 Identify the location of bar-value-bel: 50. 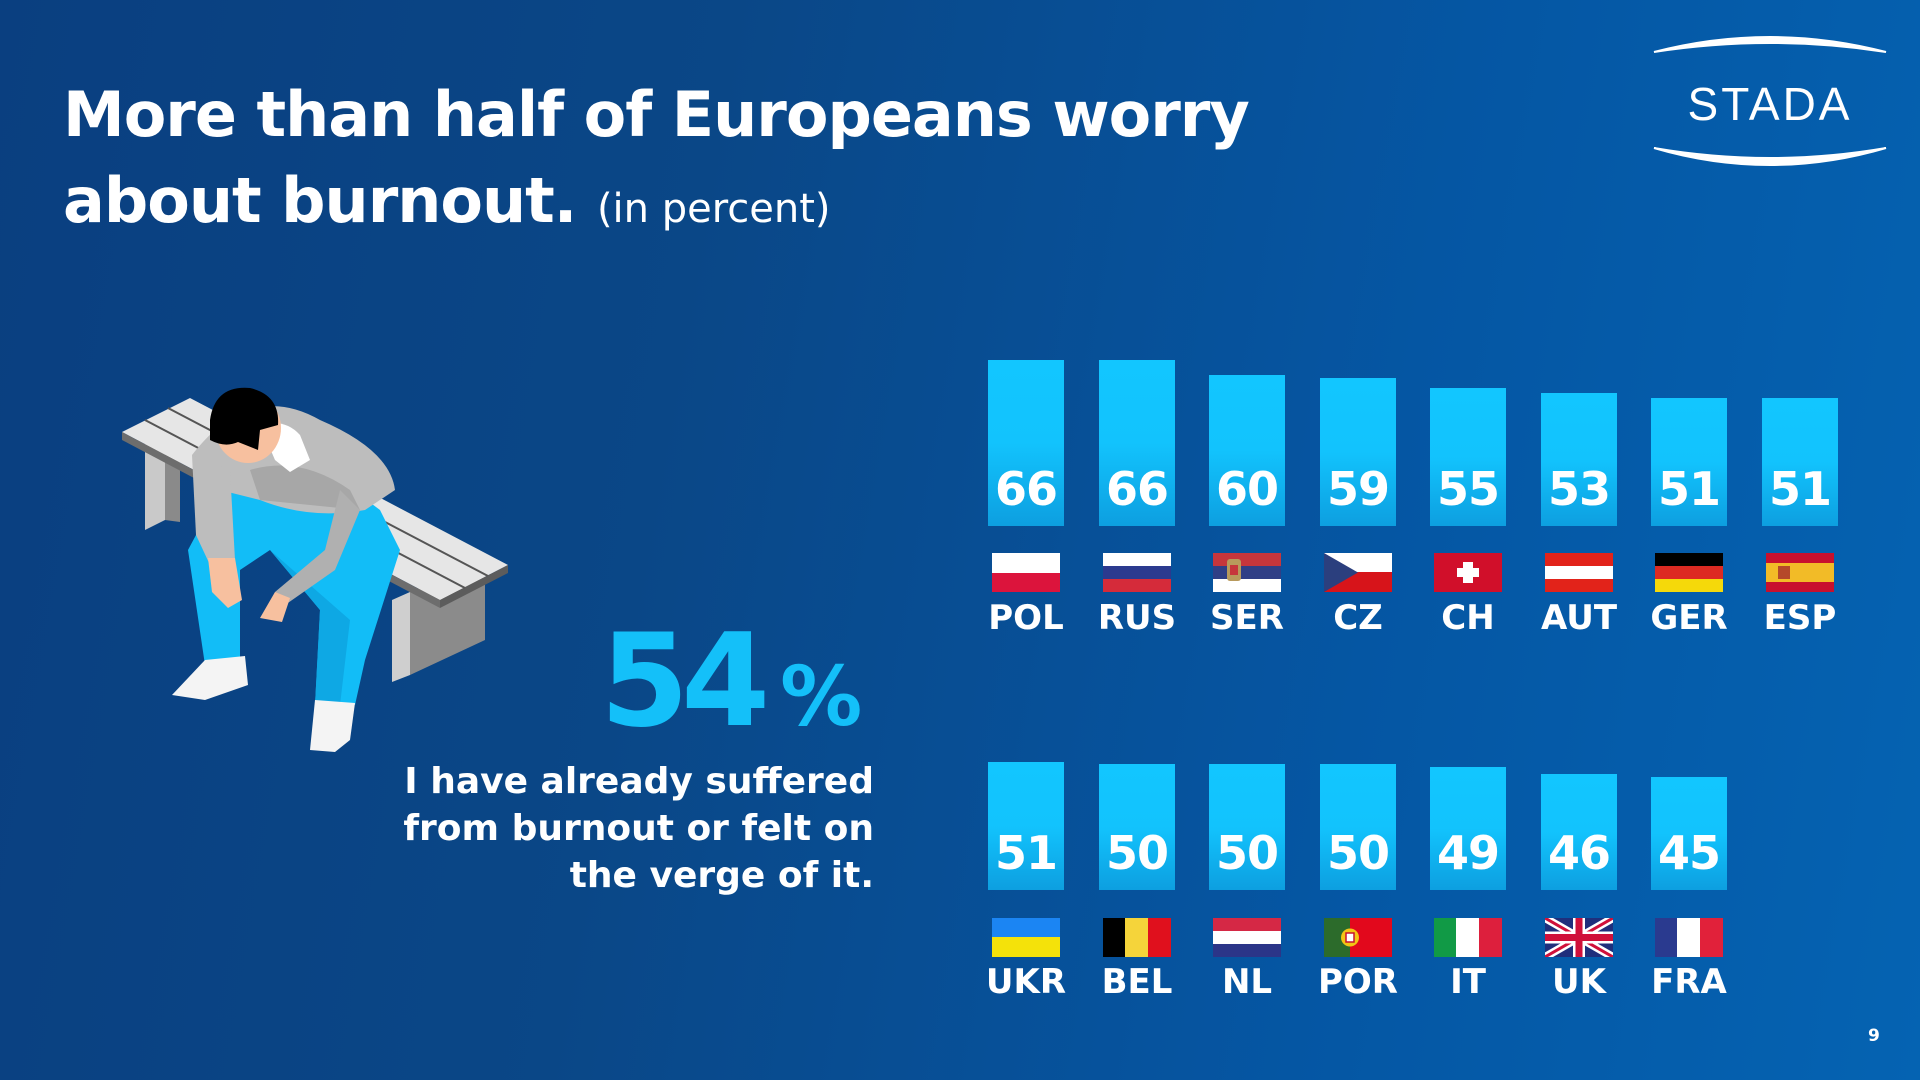
(1137, 853).